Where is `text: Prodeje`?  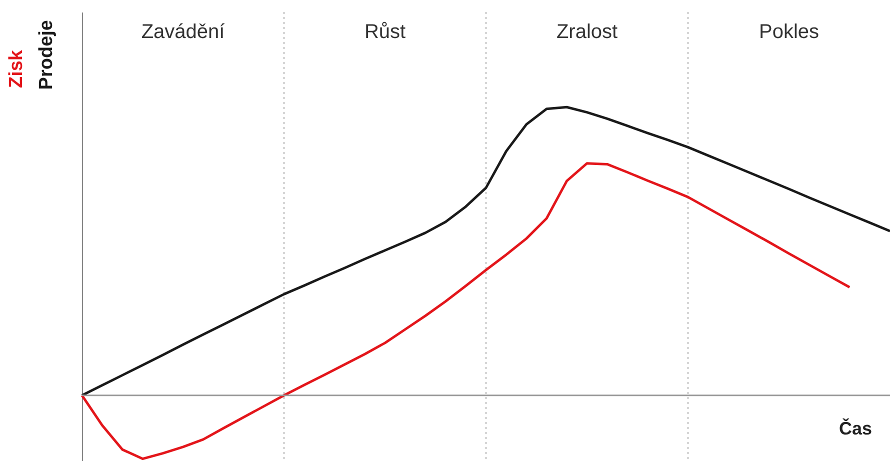
text: Prodeje is located at coordinates (46, 55).